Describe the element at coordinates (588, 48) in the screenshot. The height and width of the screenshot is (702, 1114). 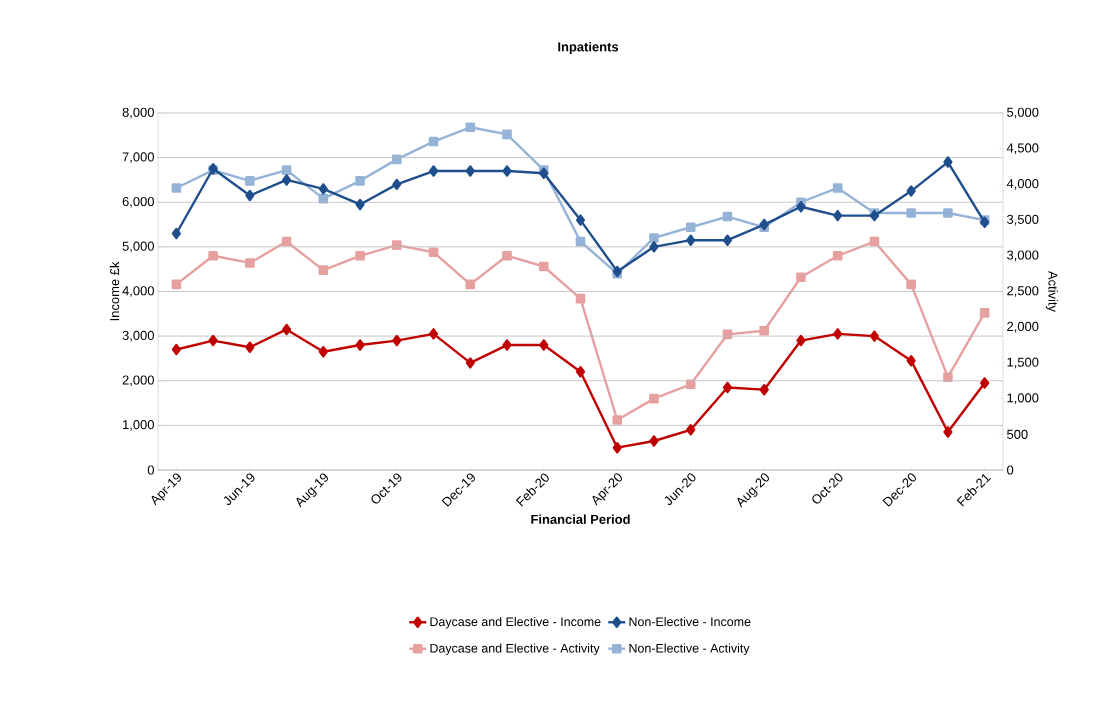
I see `chart-title: Inpatients` at that location.